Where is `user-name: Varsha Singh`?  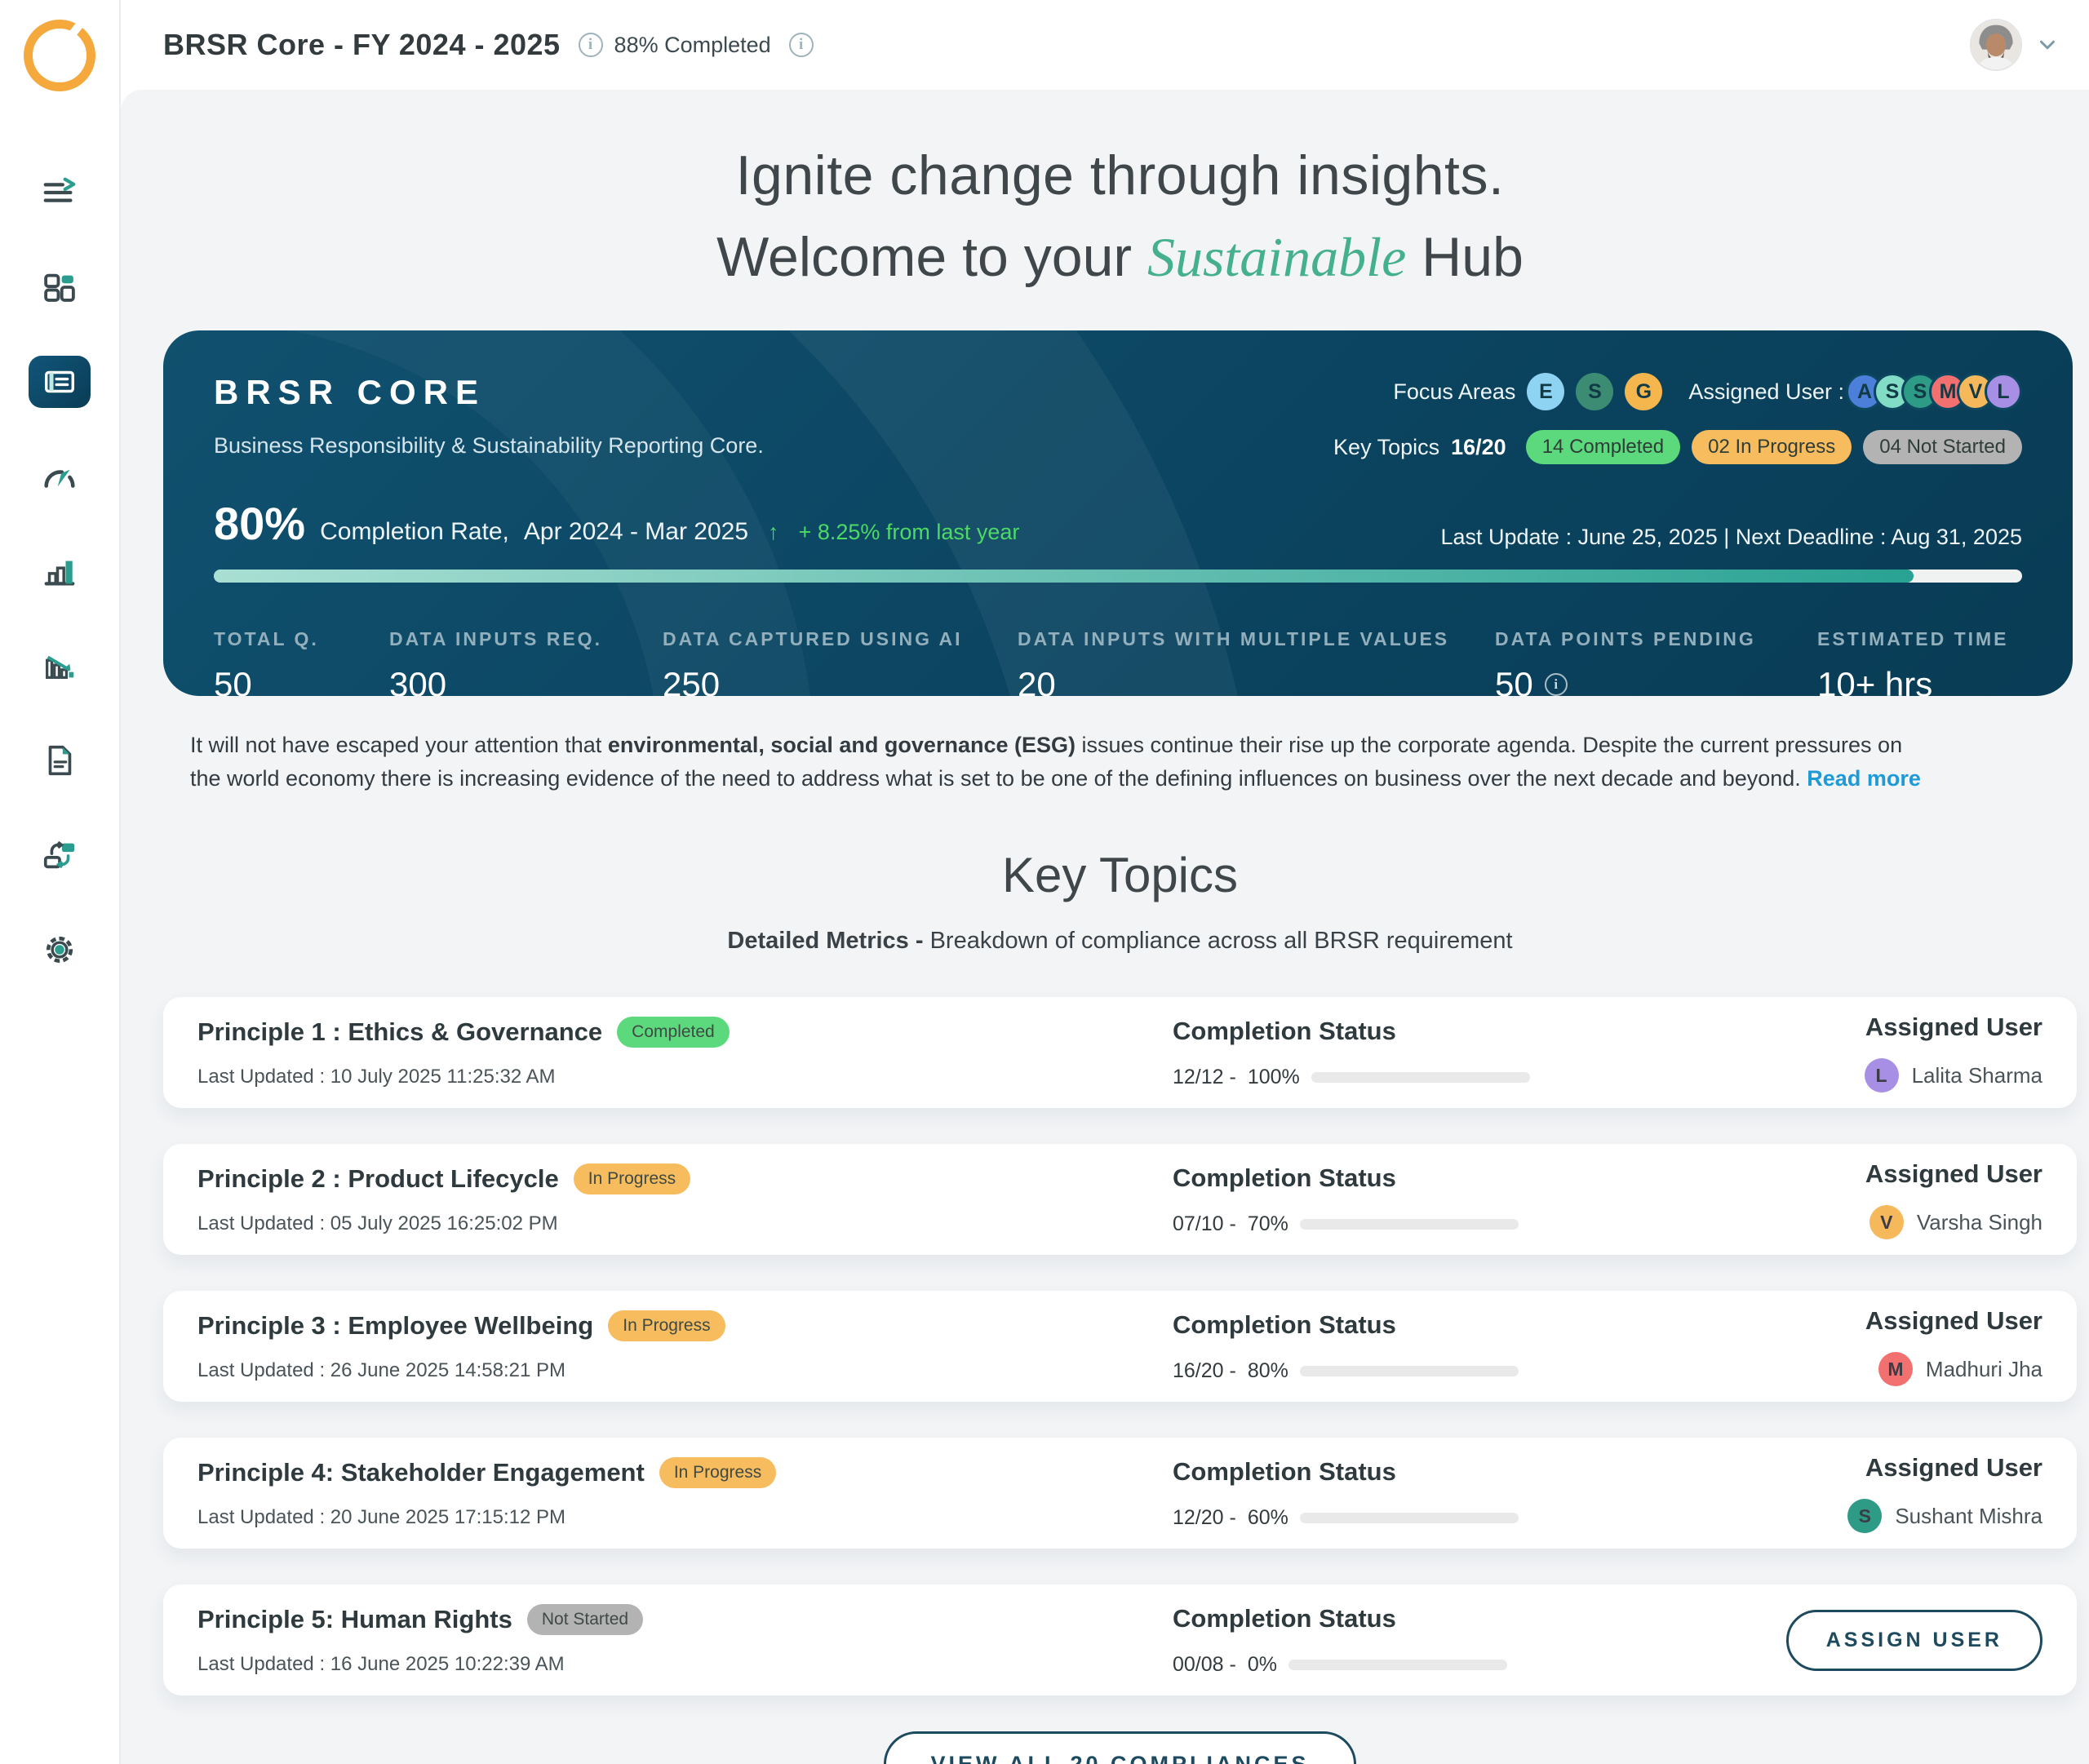
user-name: Varsha Singh is located at coordinates (1979, 1221).